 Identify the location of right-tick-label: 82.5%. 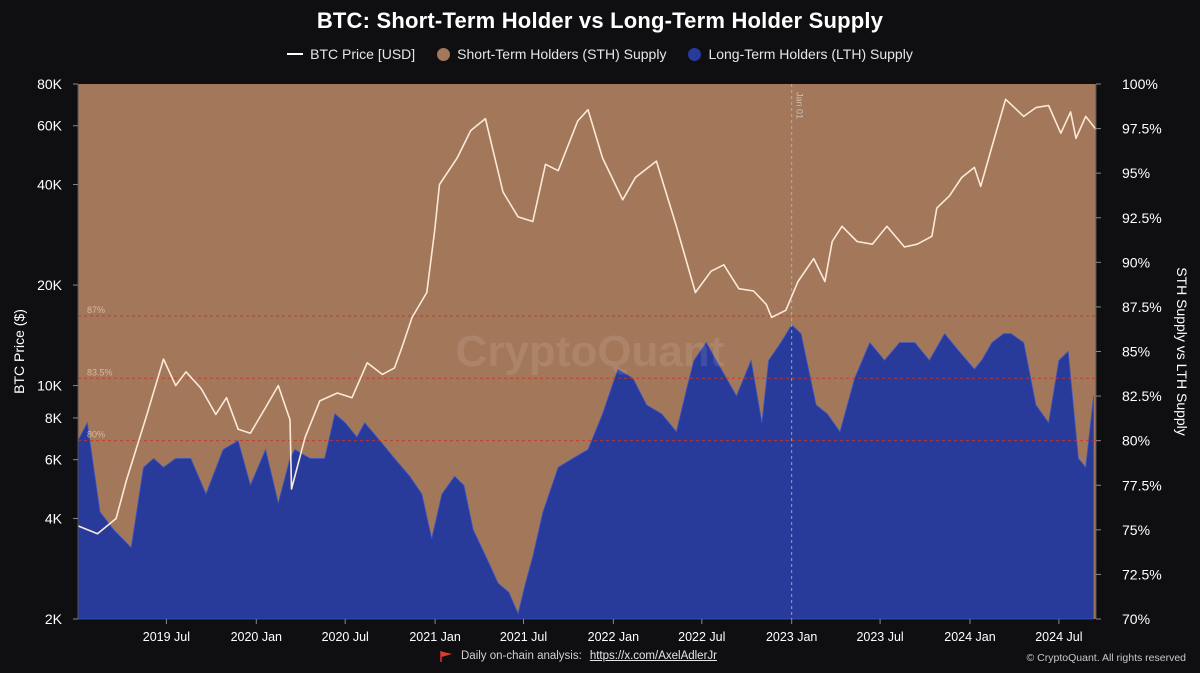
(1142, 396).